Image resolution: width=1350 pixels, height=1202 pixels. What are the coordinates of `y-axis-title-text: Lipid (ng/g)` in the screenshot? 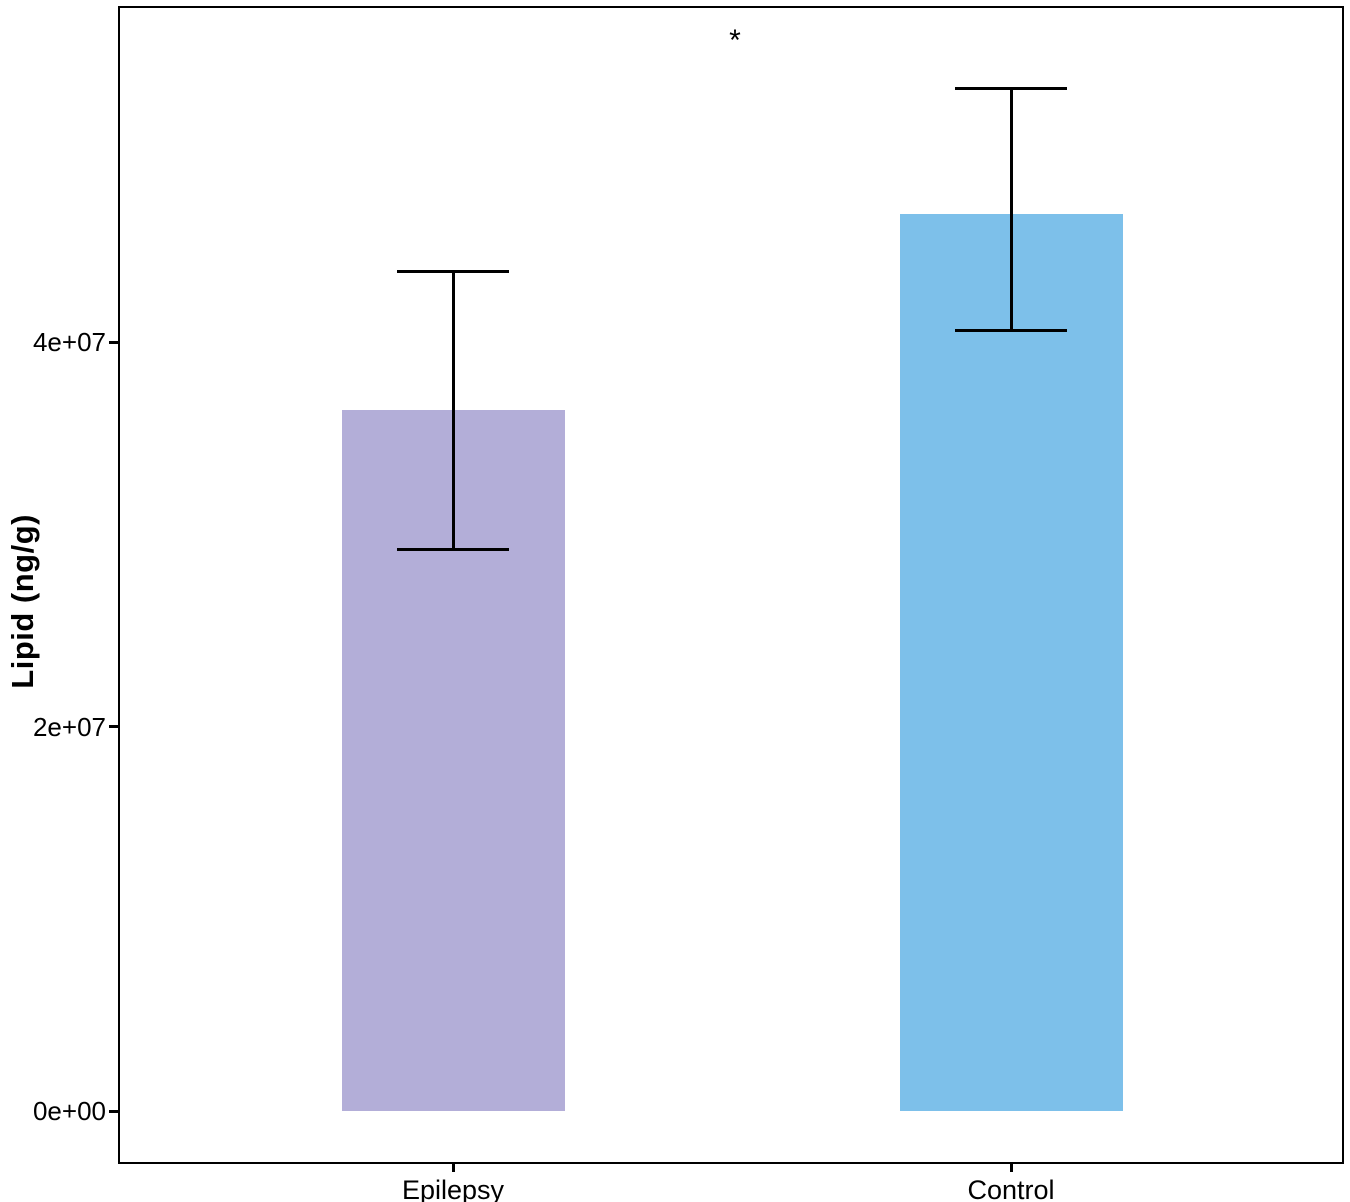 It's located at (22, 601).